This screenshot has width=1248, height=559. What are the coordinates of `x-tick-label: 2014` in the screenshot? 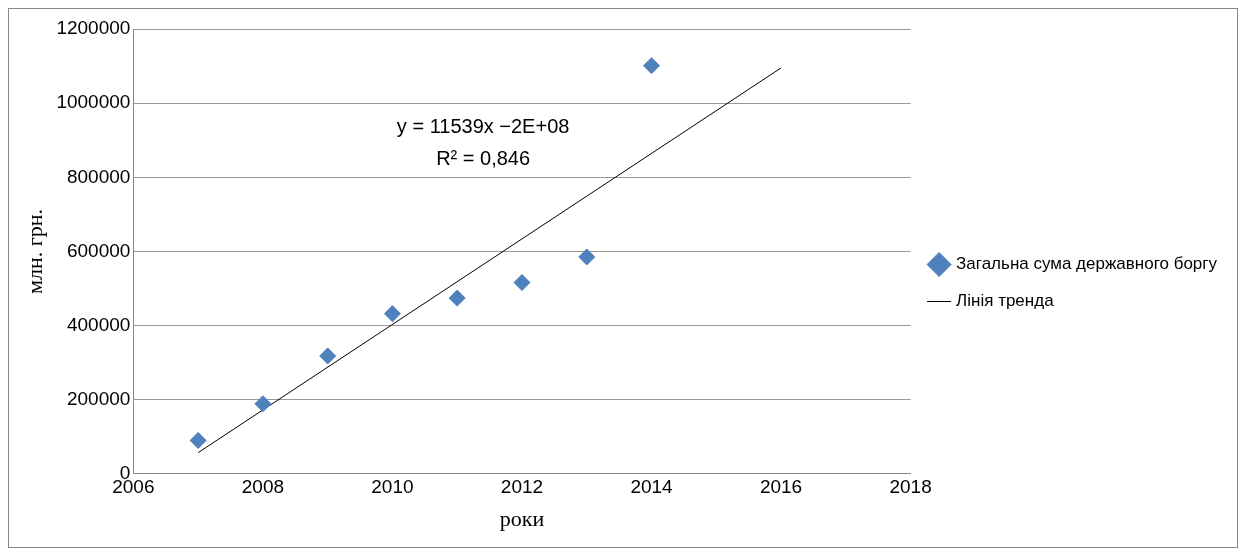 It's located at (652, 487).